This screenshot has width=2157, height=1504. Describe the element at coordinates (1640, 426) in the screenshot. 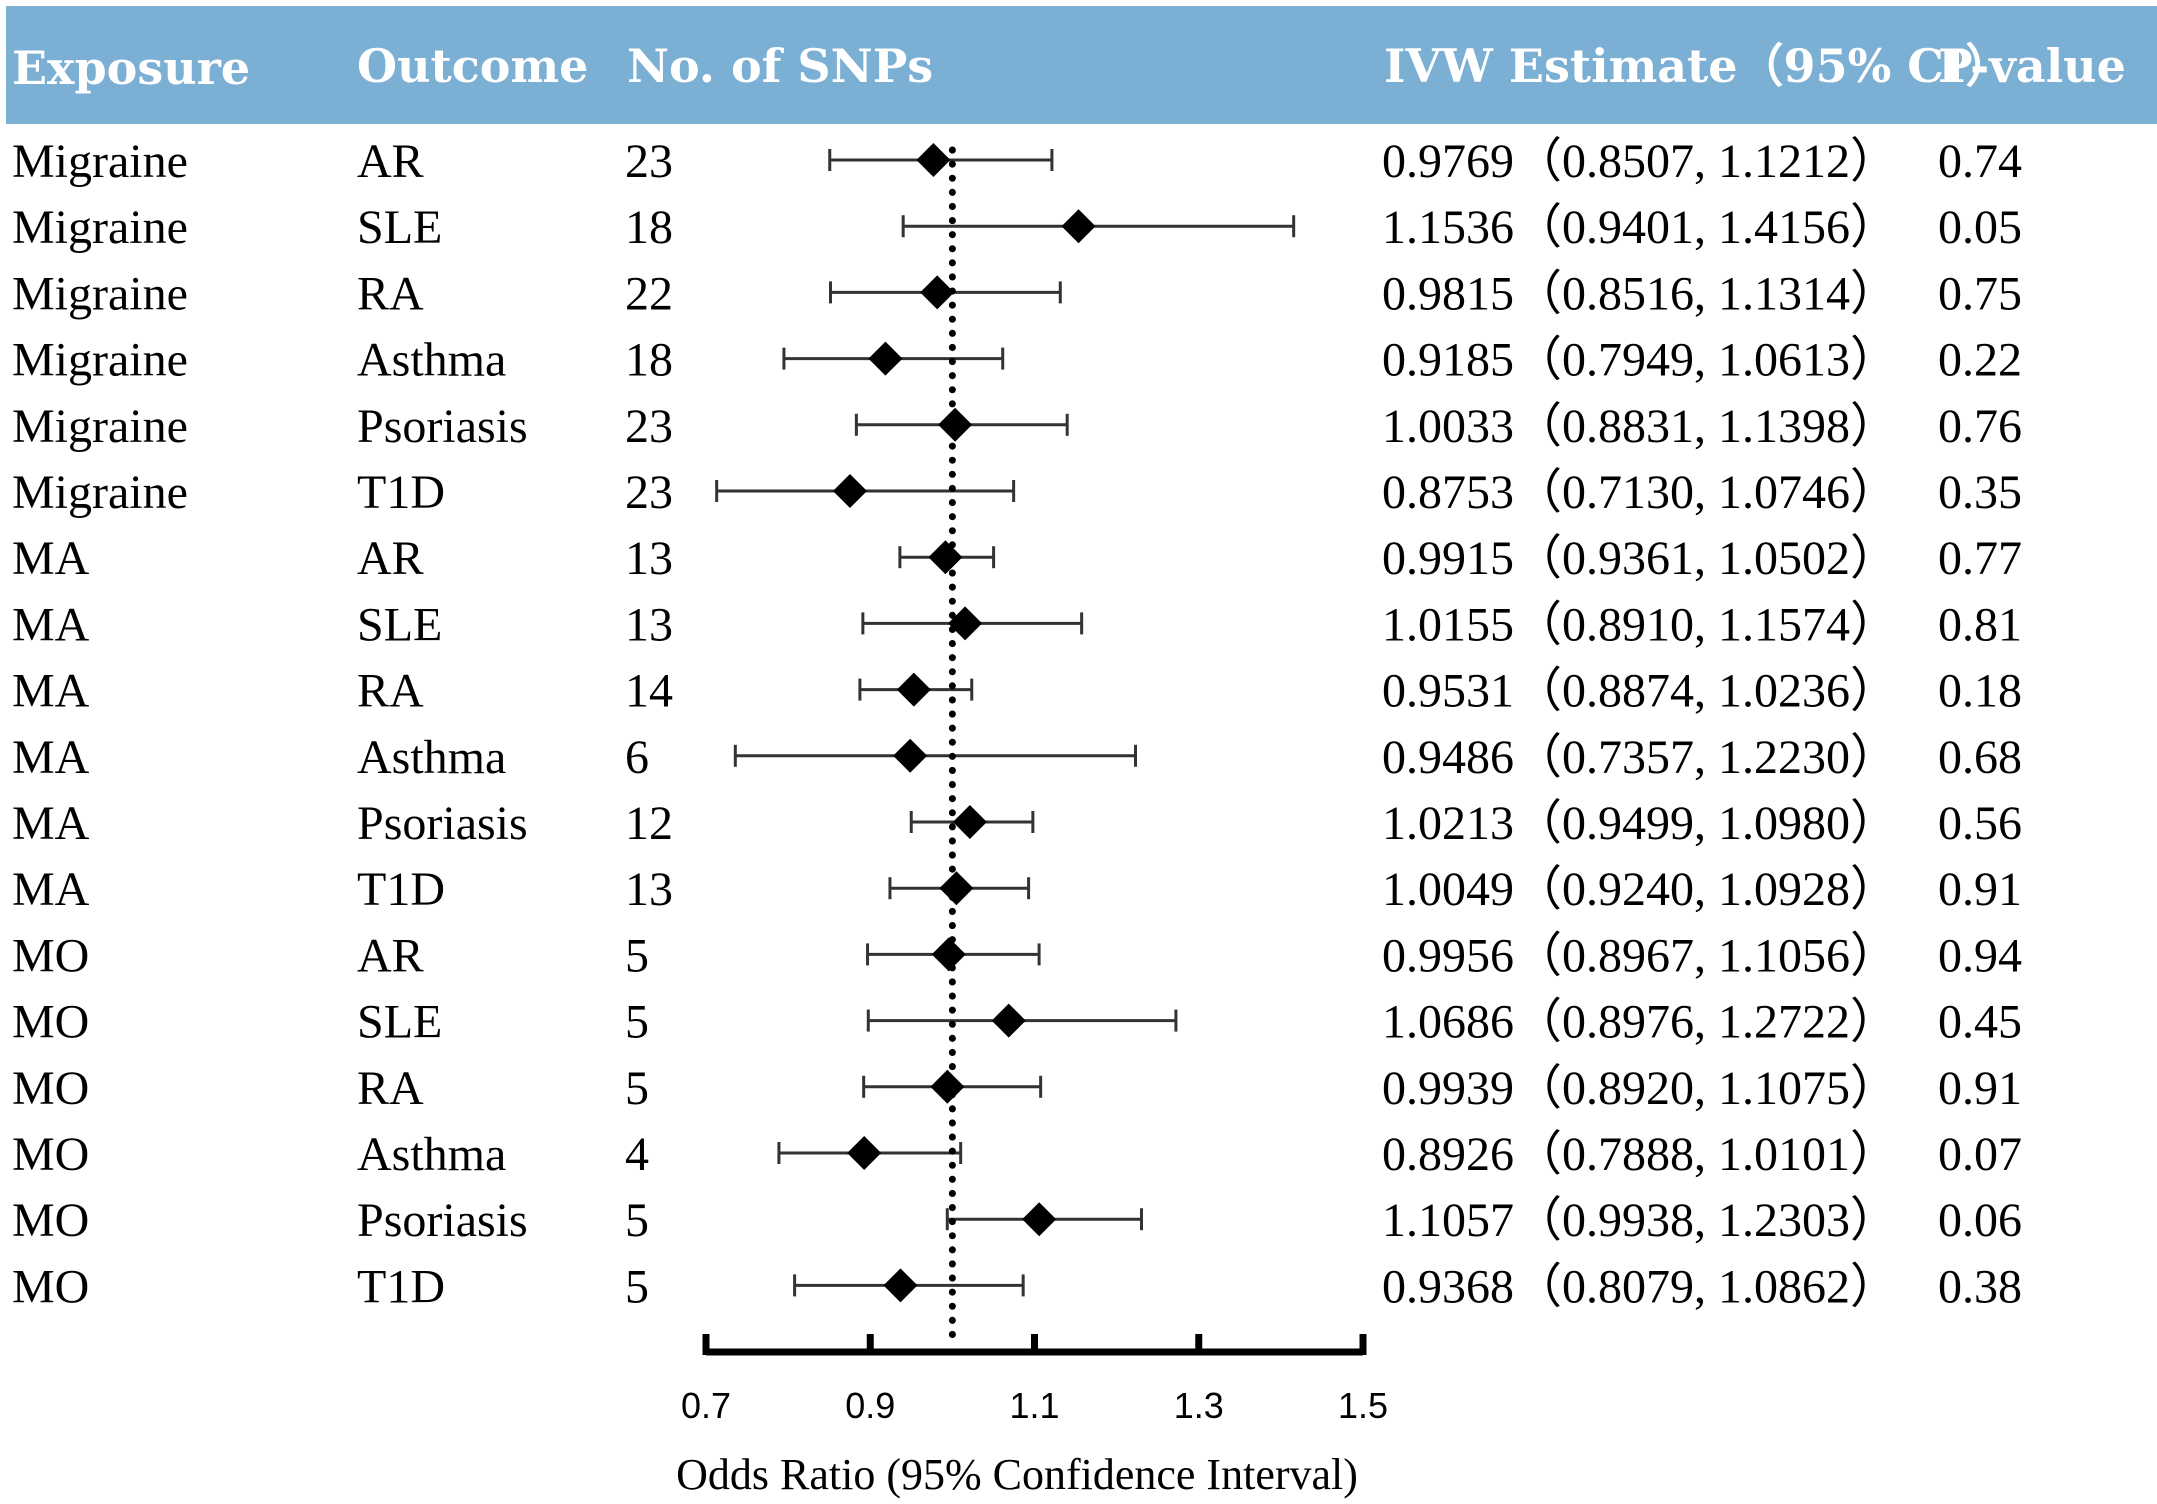

I see `cell-estimate: 1.0033（0.8831, 1.1398）` at that location.